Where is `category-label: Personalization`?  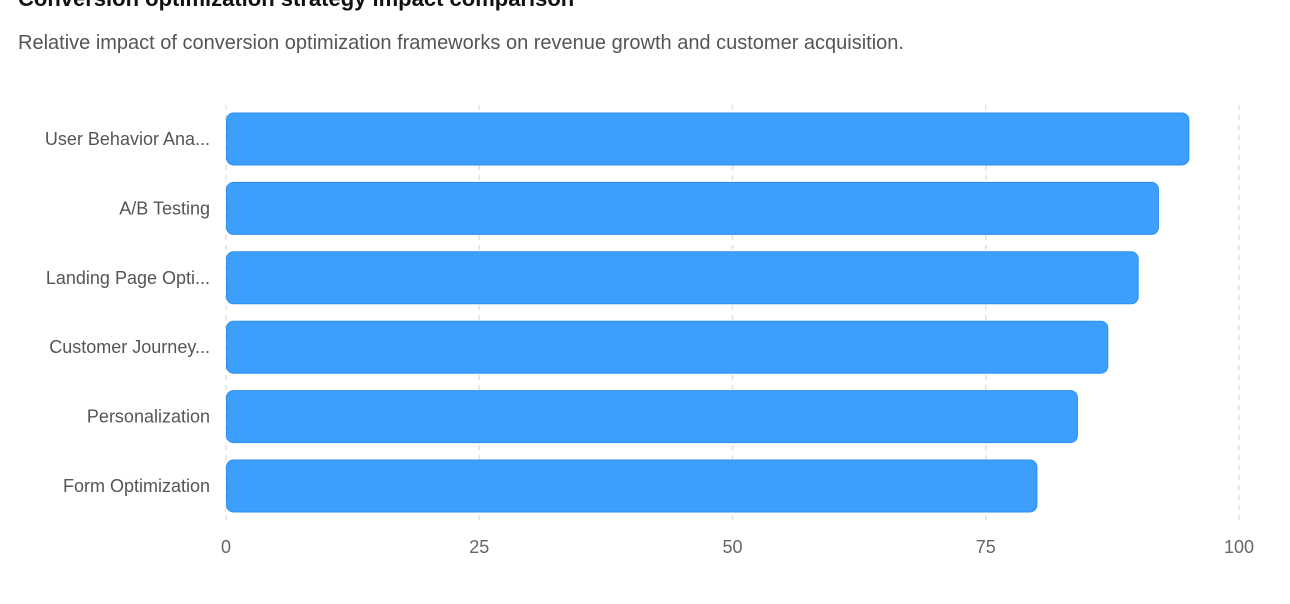
category-label: Personalization is located at coordinates (148, 417).